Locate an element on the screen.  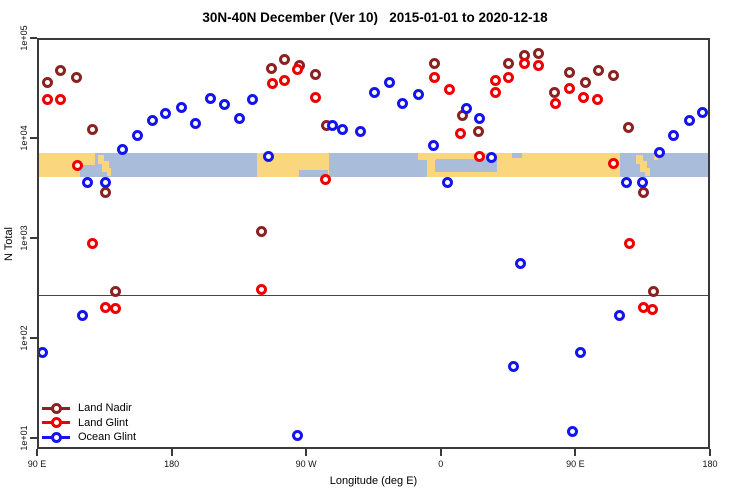
legend-label: Land Glint is located at coordinates (103, 422).